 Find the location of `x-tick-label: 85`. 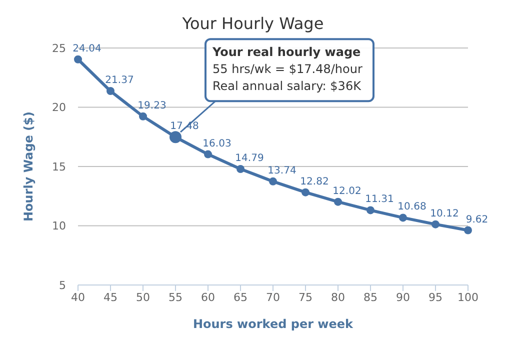

x-tick-label: 85 is located at coordinates (371, 297).